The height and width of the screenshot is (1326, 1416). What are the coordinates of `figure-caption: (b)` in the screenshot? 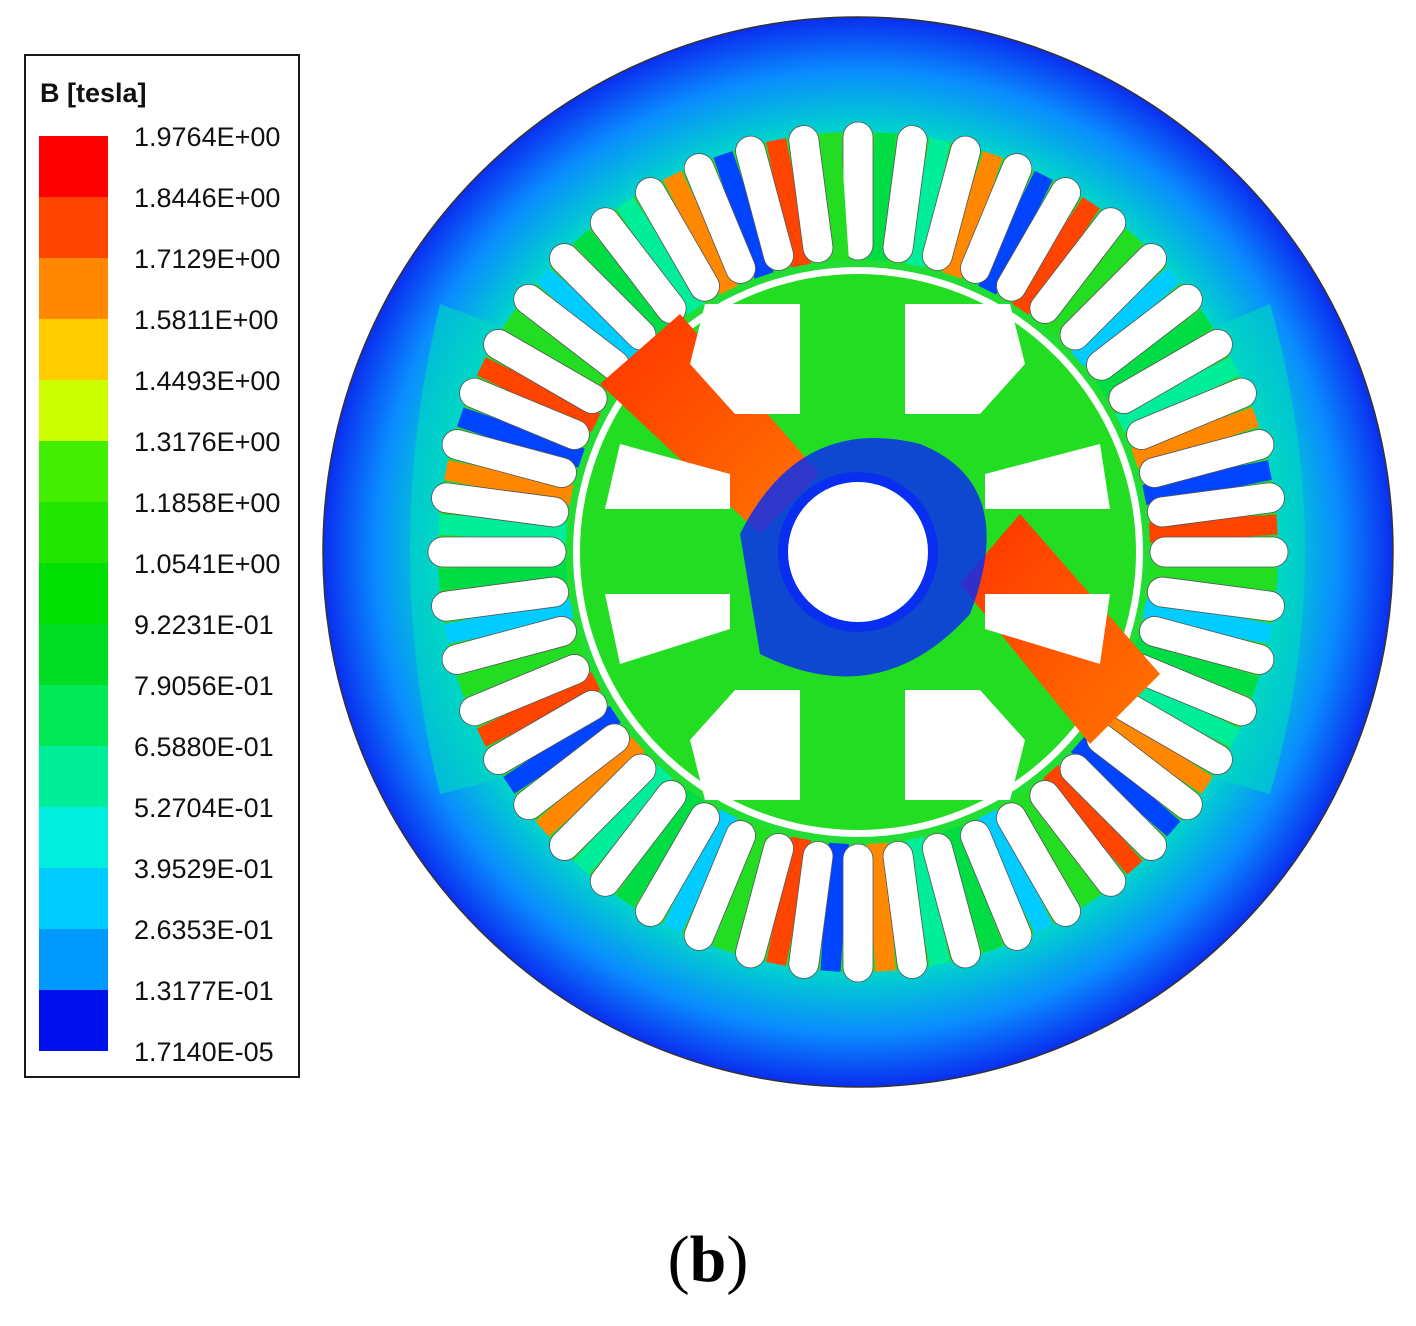 It's located at (708, 1260).